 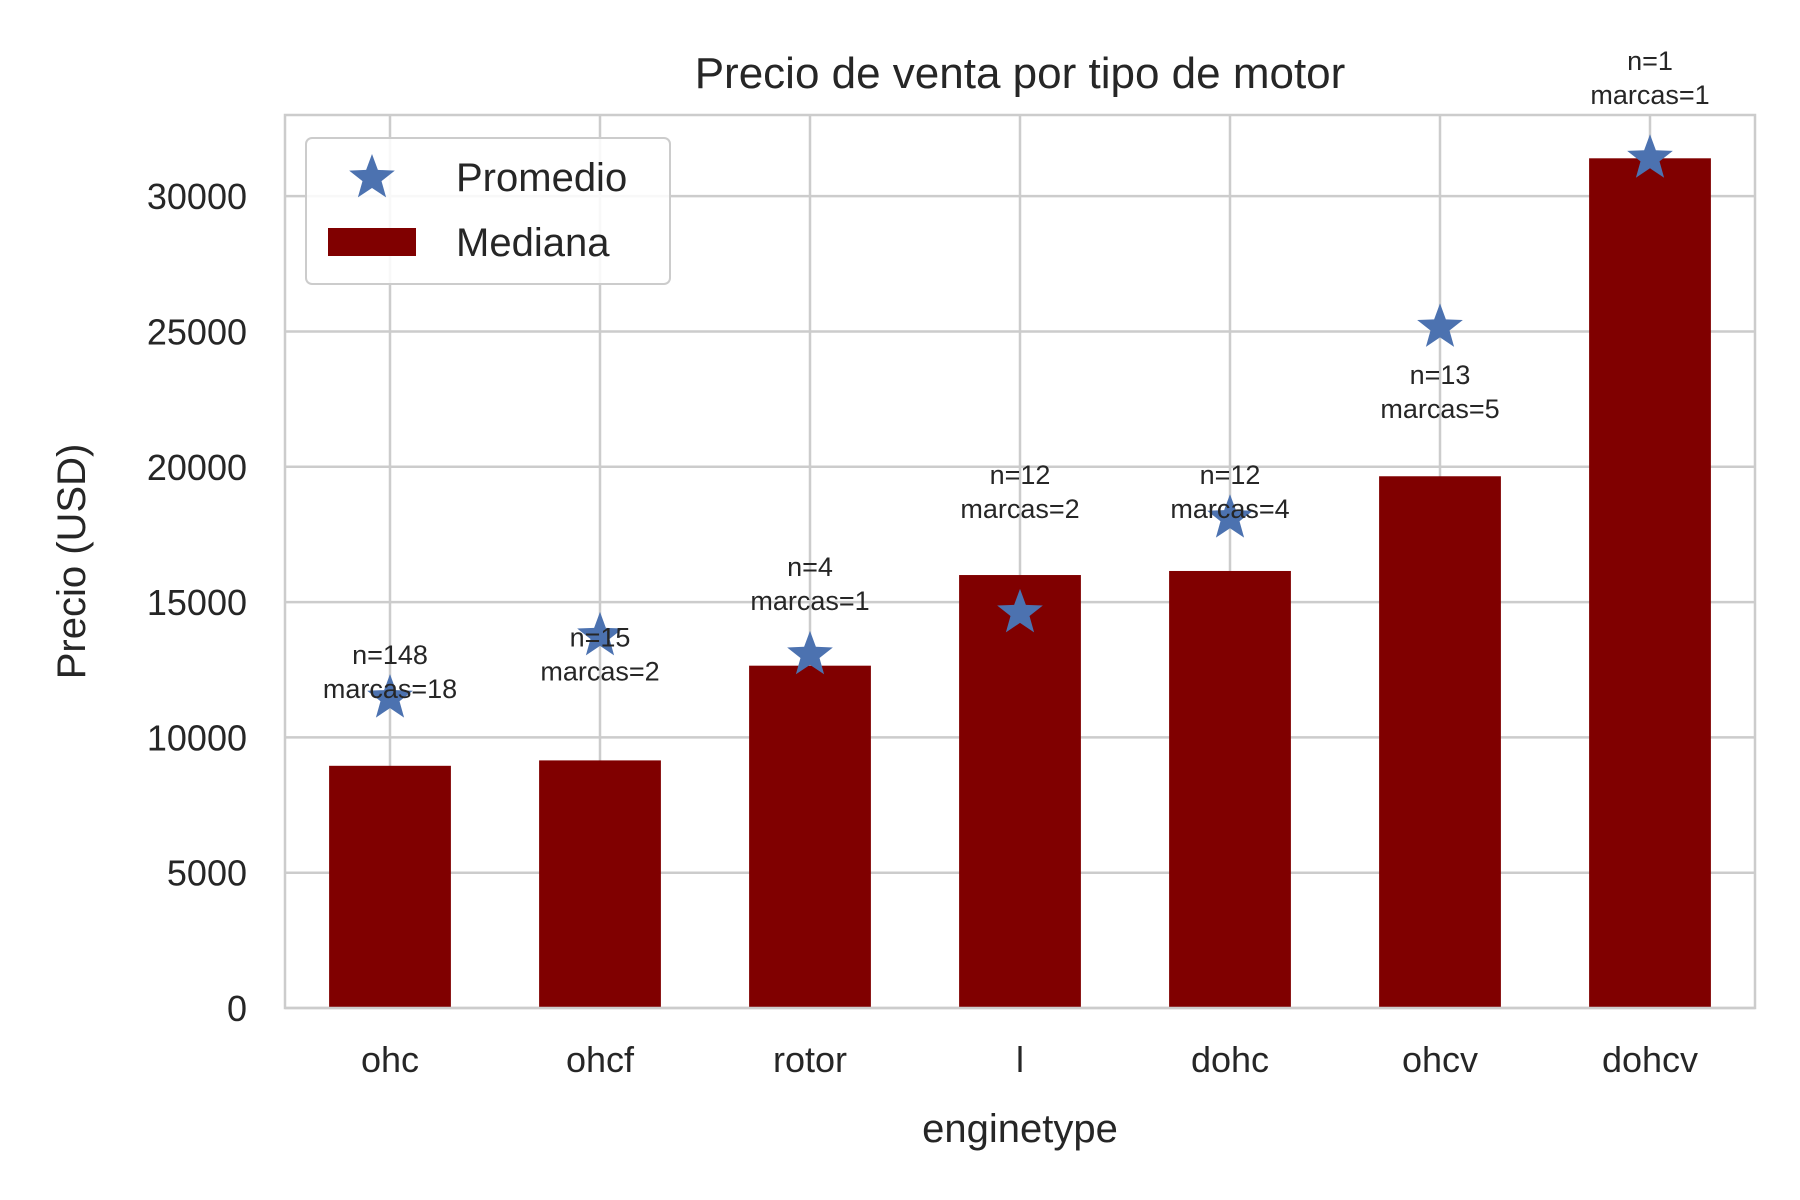 What do you see at coordinates (197, 737) in the screenshot?
I see `y-tick-label: 10000` at bounding box center [197, 737].